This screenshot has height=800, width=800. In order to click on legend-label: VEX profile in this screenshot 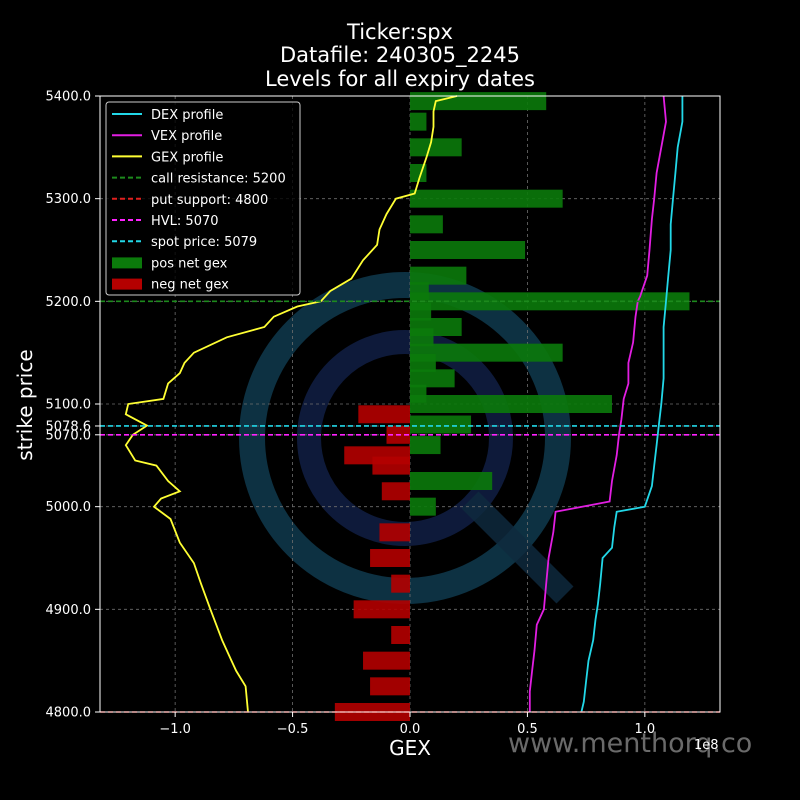, I will do `click(186, 136)`.